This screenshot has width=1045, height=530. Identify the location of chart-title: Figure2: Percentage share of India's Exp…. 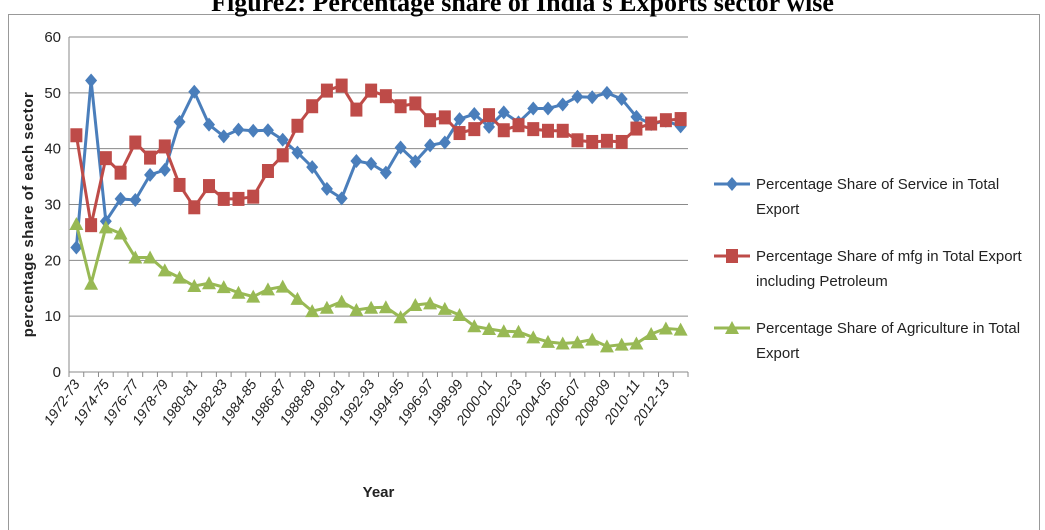
(522, 8).